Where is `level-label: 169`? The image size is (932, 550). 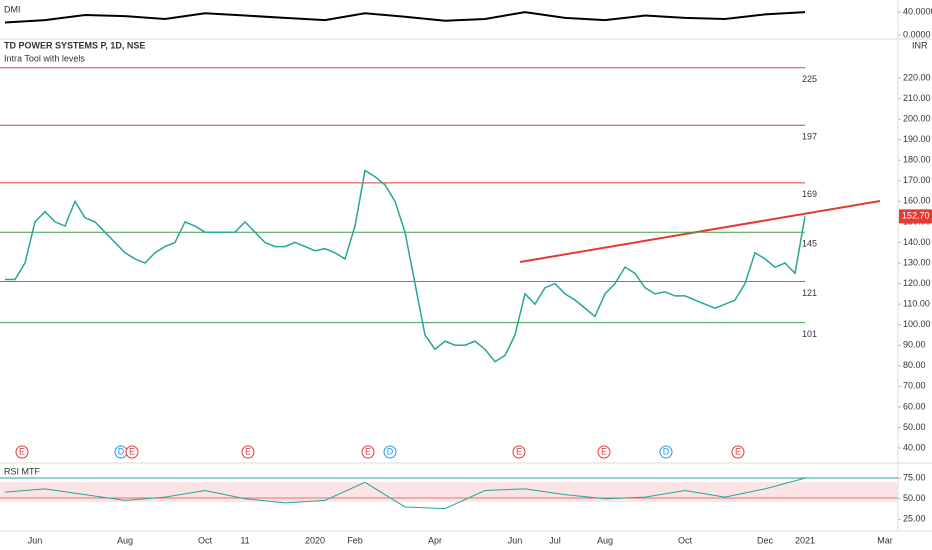 level-label: 169 is located at coordinates (809, 194).